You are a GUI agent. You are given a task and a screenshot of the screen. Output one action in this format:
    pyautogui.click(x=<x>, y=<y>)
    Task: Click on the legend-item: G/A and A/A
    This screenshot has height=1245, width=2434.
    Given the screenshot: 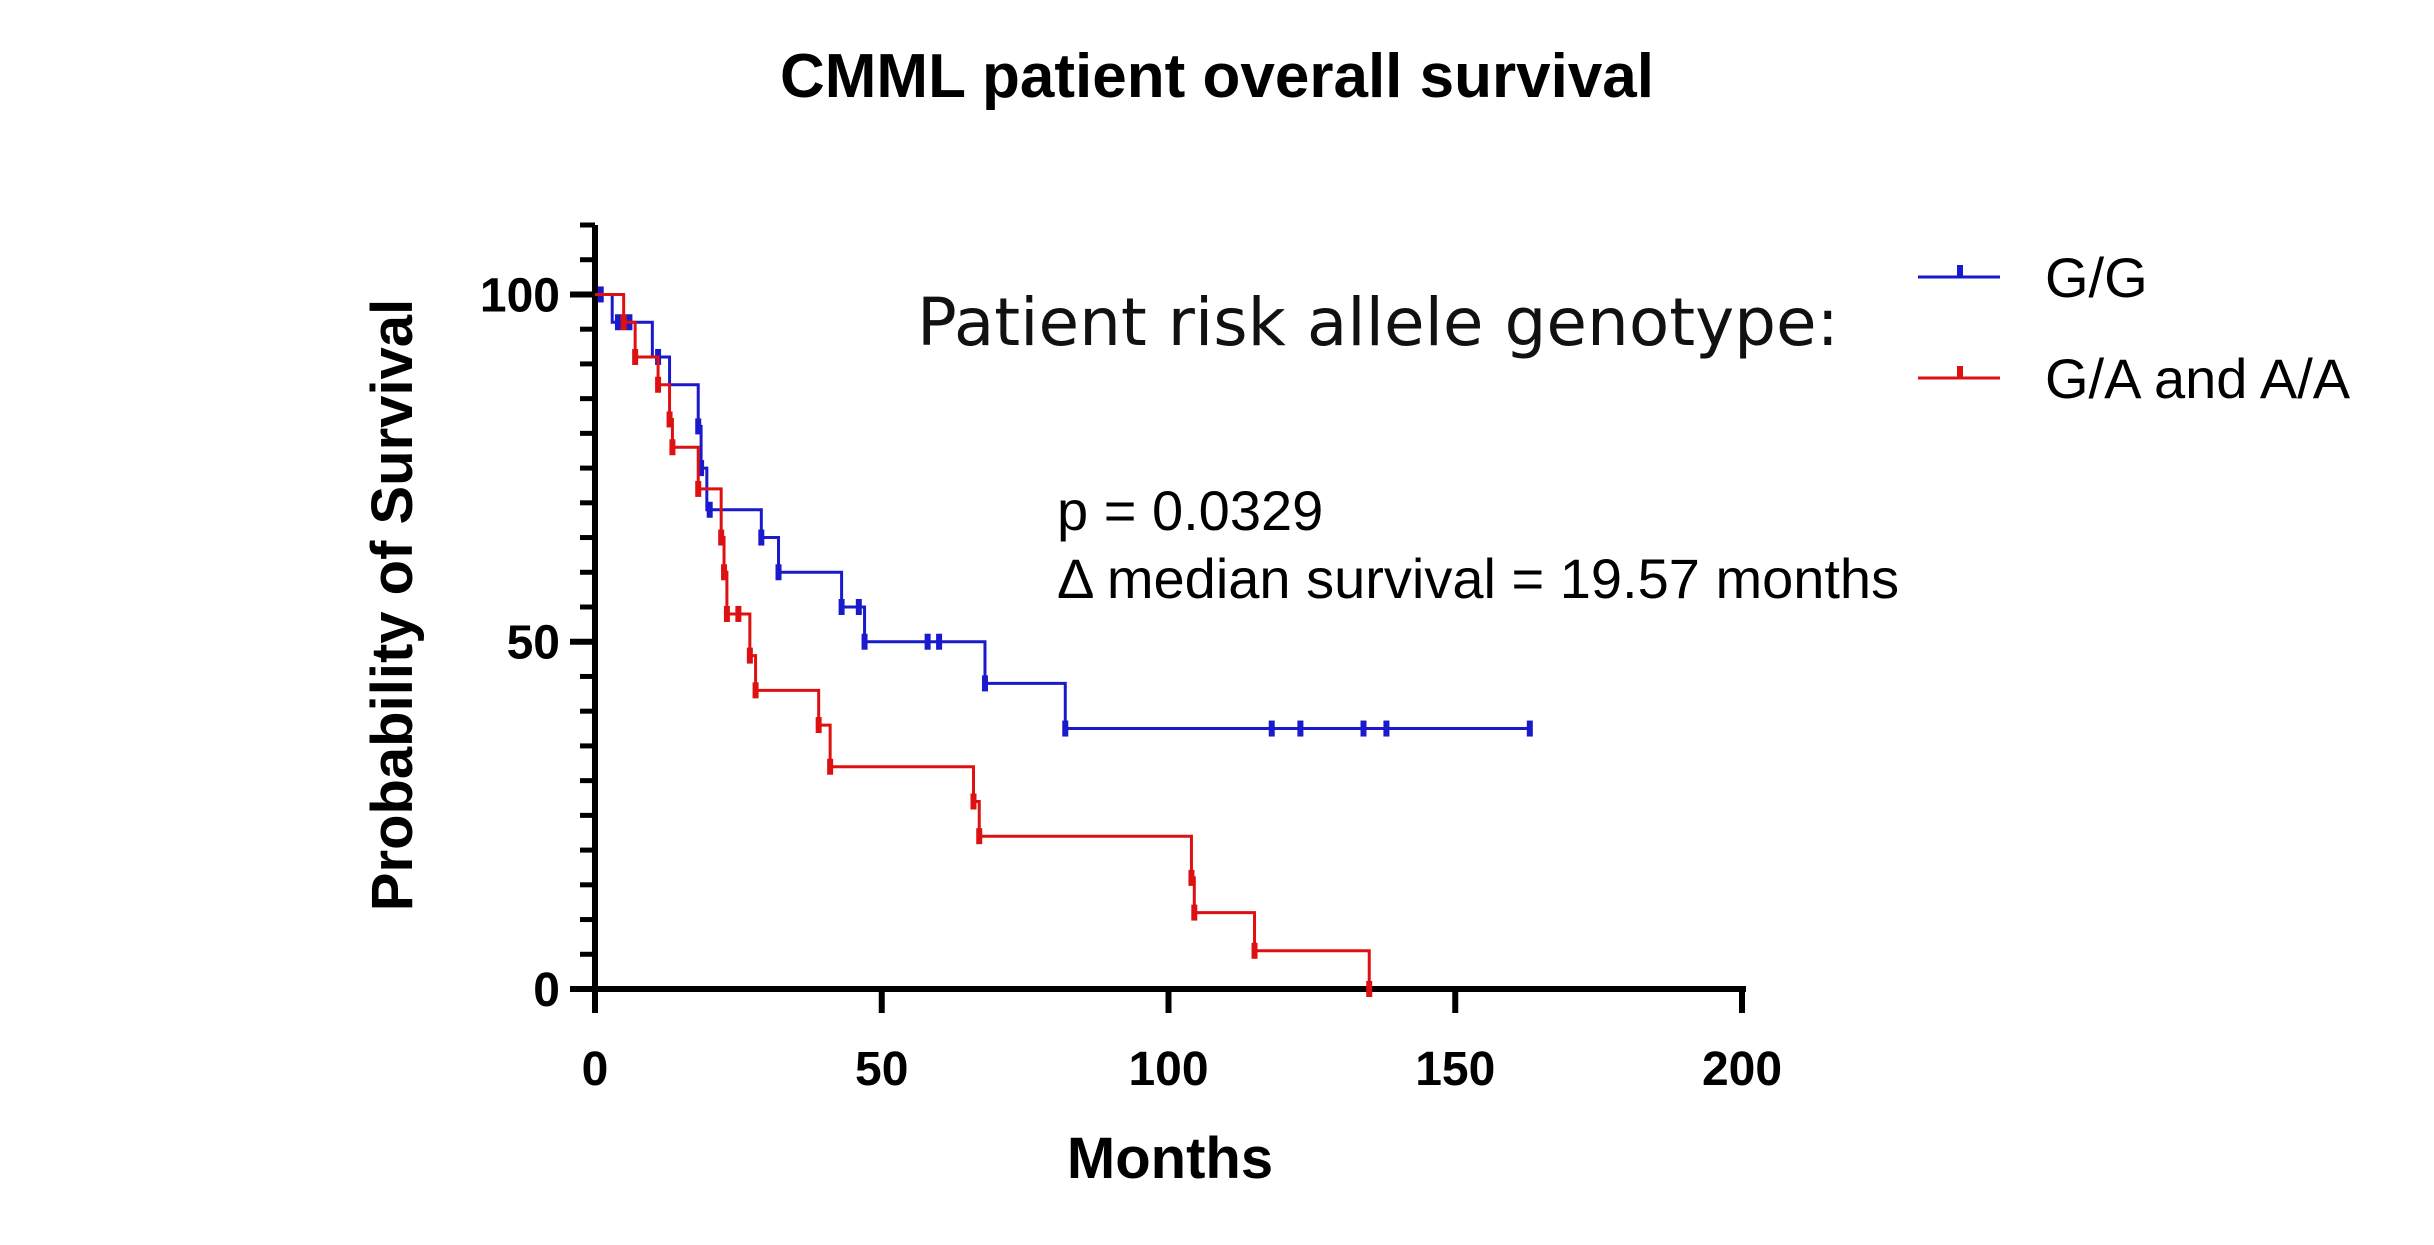 What is the action you would take?
    pyautogui.click(x=2134, y=378)
    